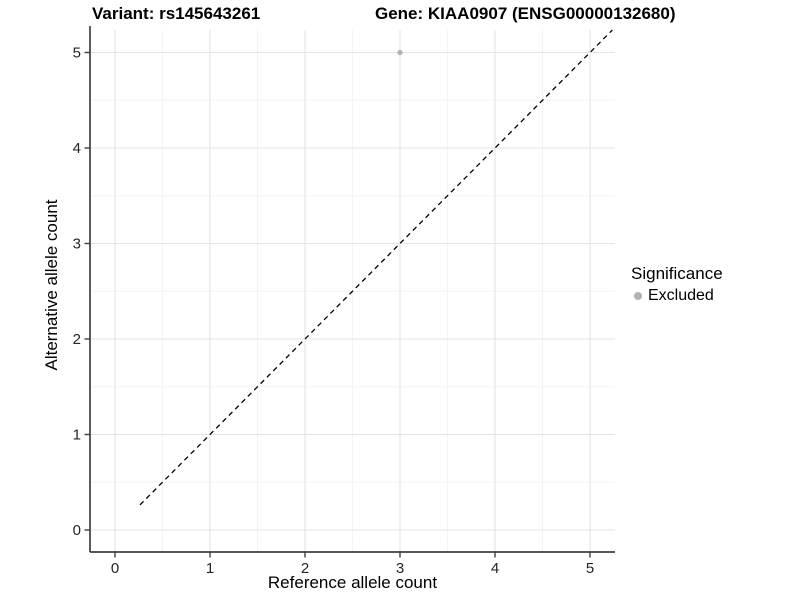 This screenshot has width=800, height=600. What do you see at coordinates (210, 568) in the screenshot?
I see `x-tick-label: 1` at bounding box center [210, 568].